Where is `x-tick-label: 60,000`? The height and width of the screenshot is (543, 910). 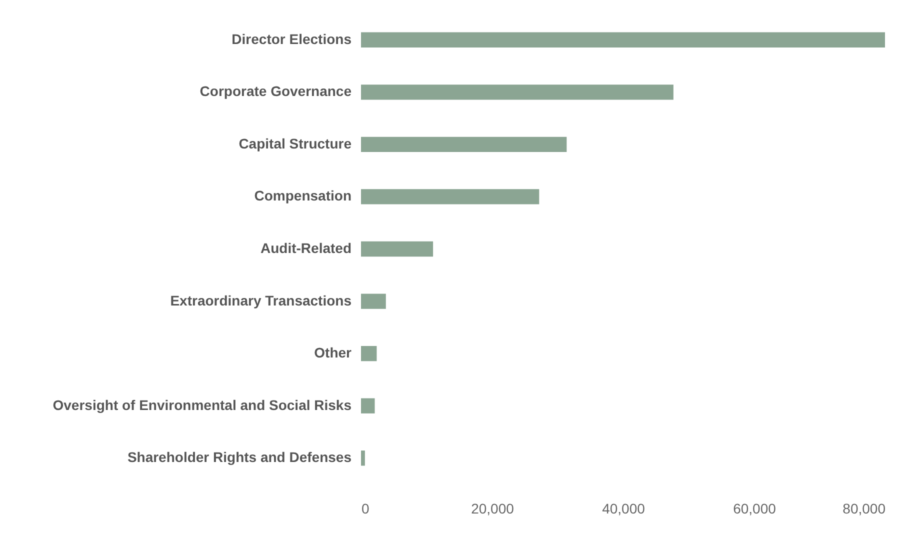 x-tick-label: 60,000 is located at coordinates (754, 508).